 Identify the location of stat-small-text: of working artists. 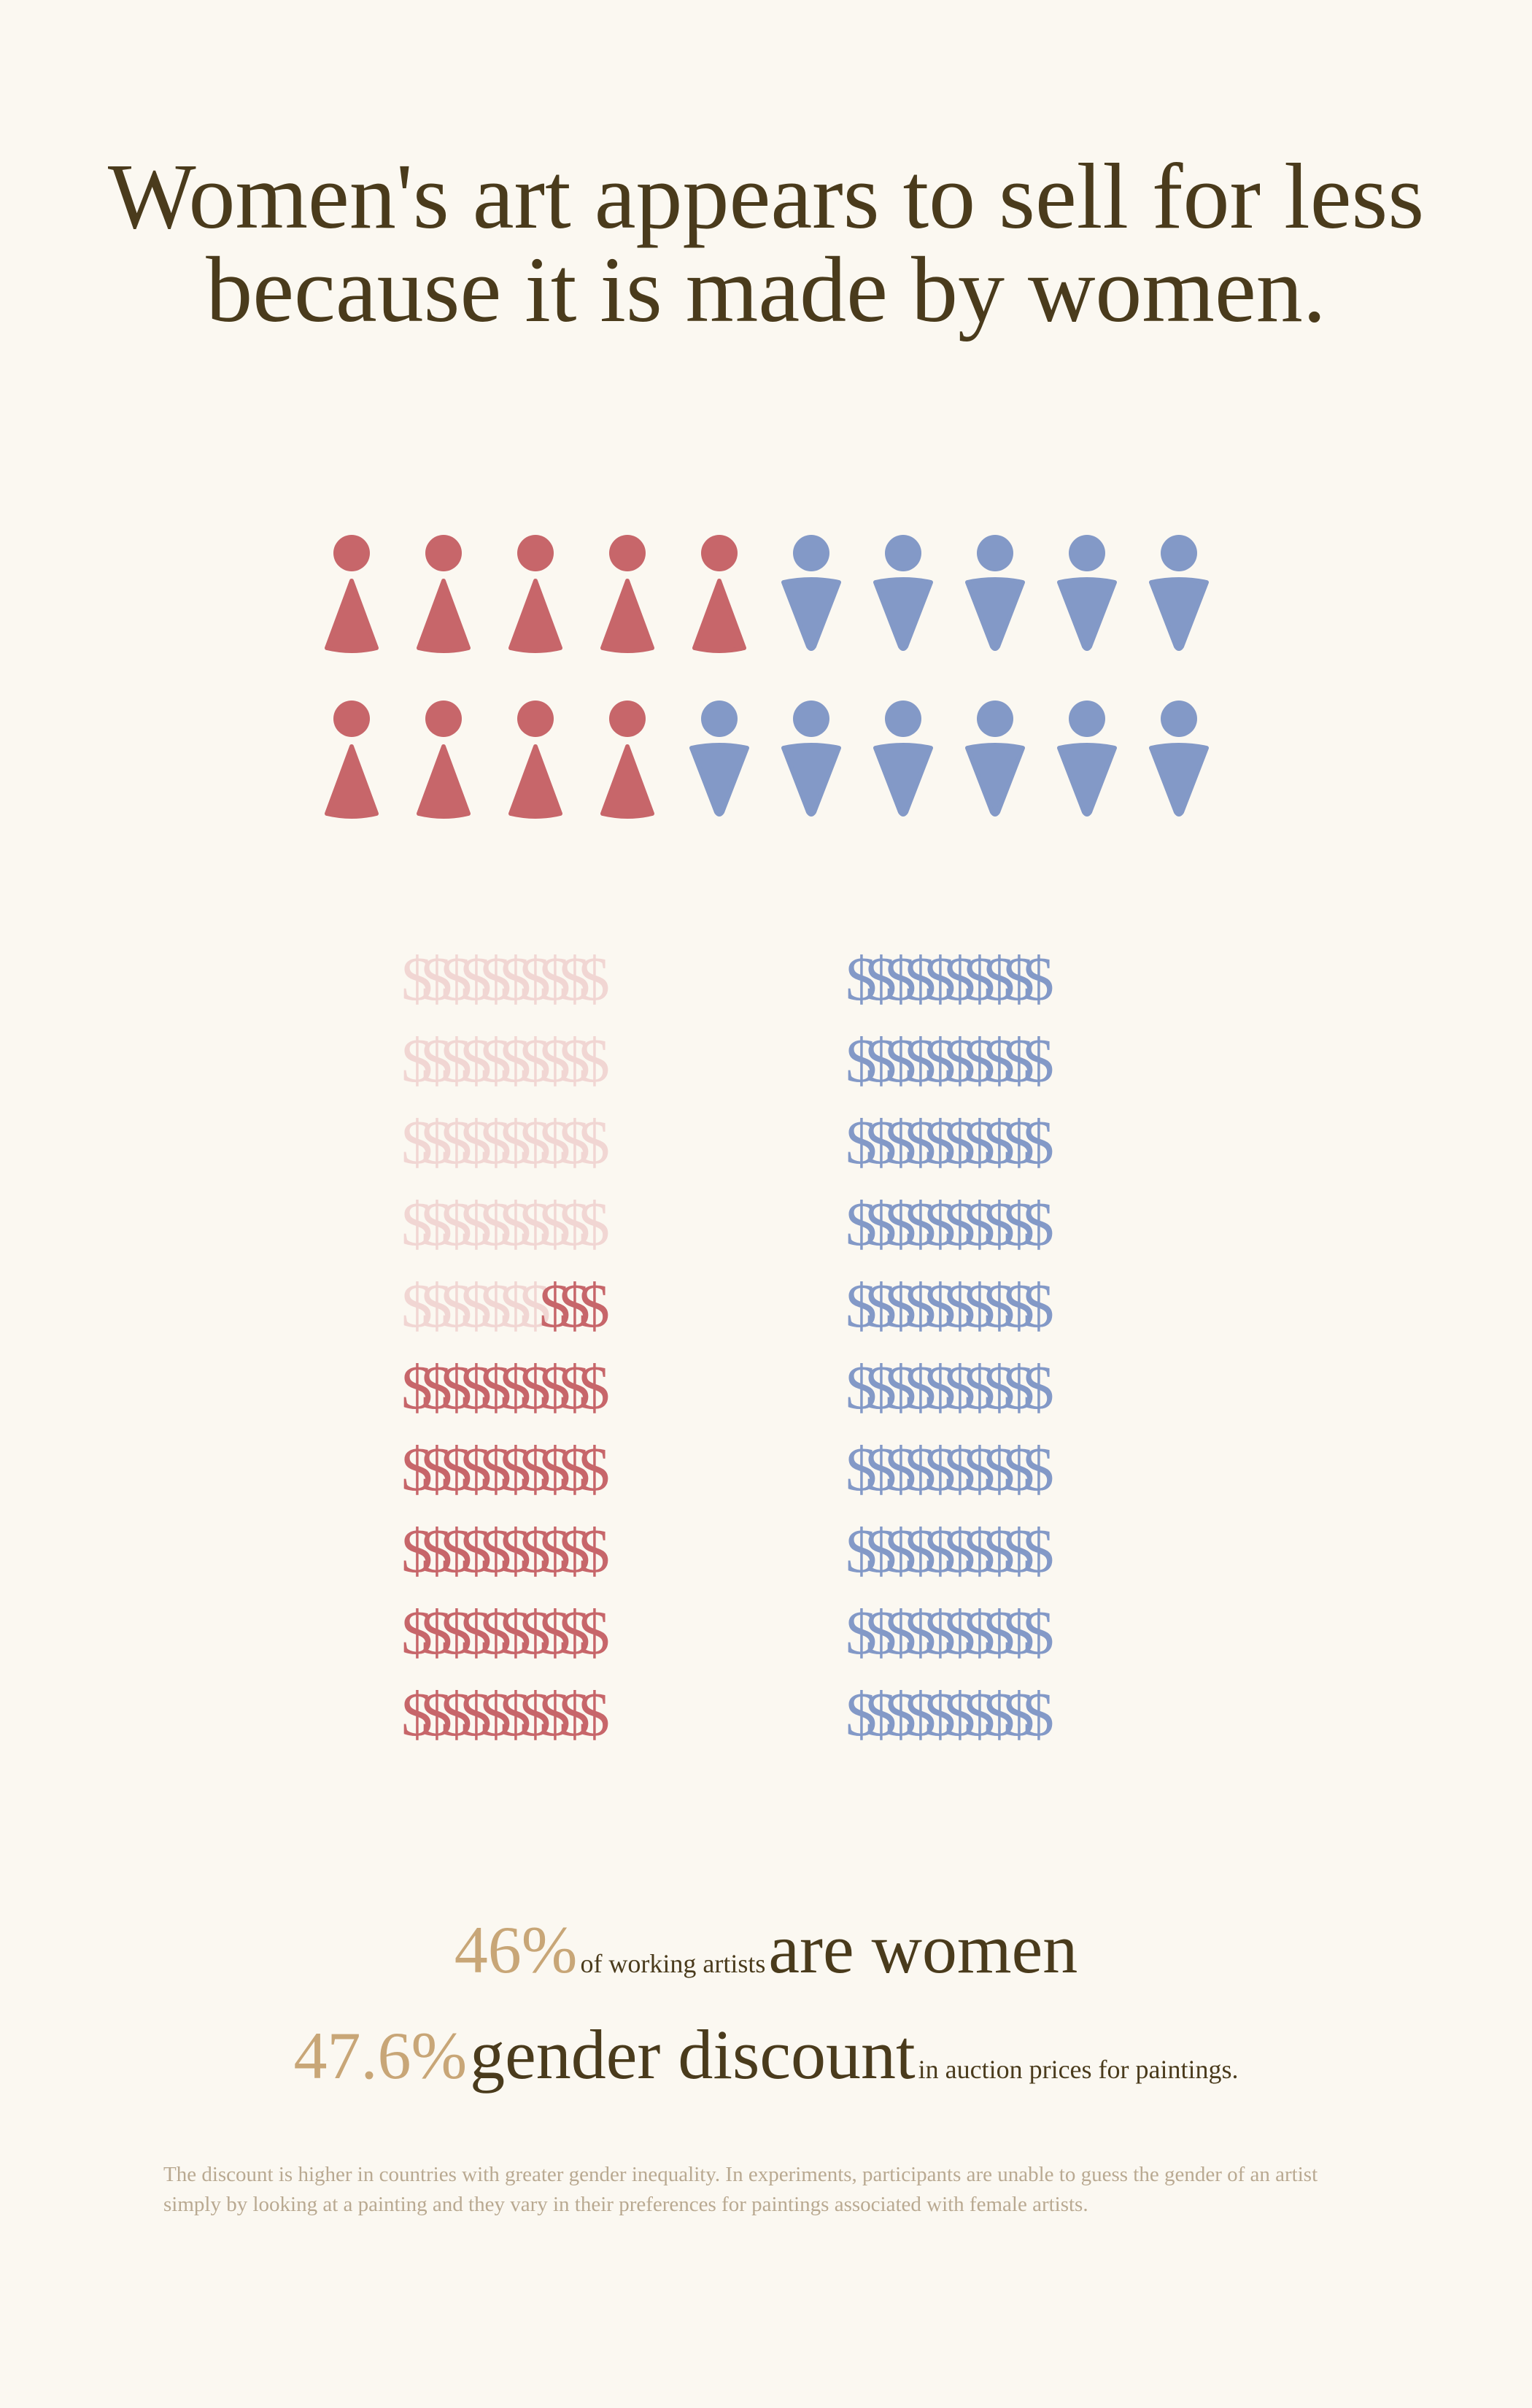
(673, 1963).